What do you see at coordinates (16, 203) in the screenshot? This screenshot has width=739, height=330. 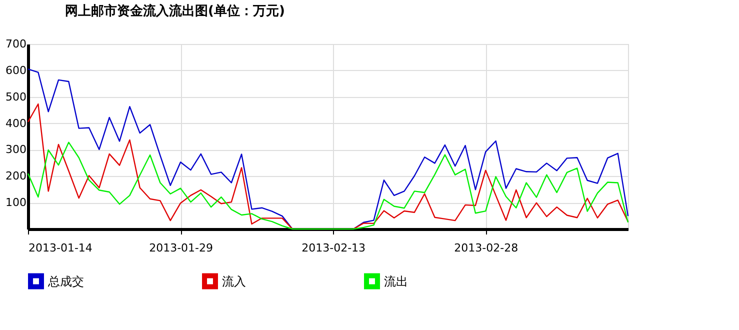 I see `y-tick-label: 100` at bounding box center [16, 203].